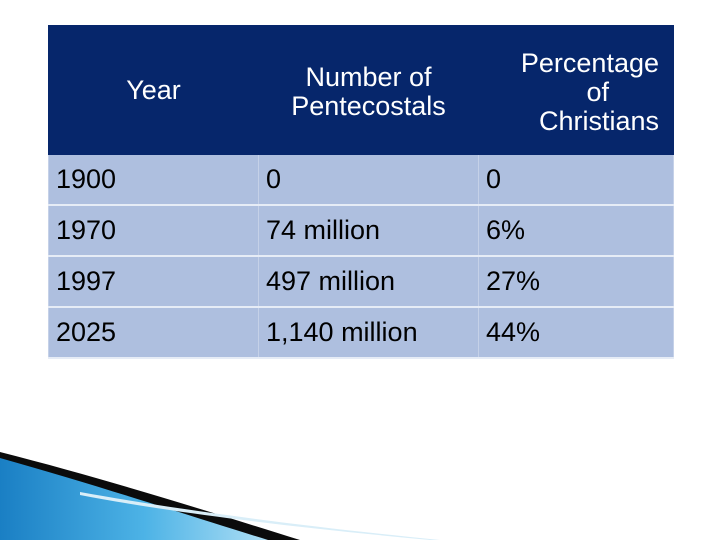  What do you see at coordinates (368, 282) in the screenshot?
I see `cell-count: 497 million` at bounding box center [368, 282].